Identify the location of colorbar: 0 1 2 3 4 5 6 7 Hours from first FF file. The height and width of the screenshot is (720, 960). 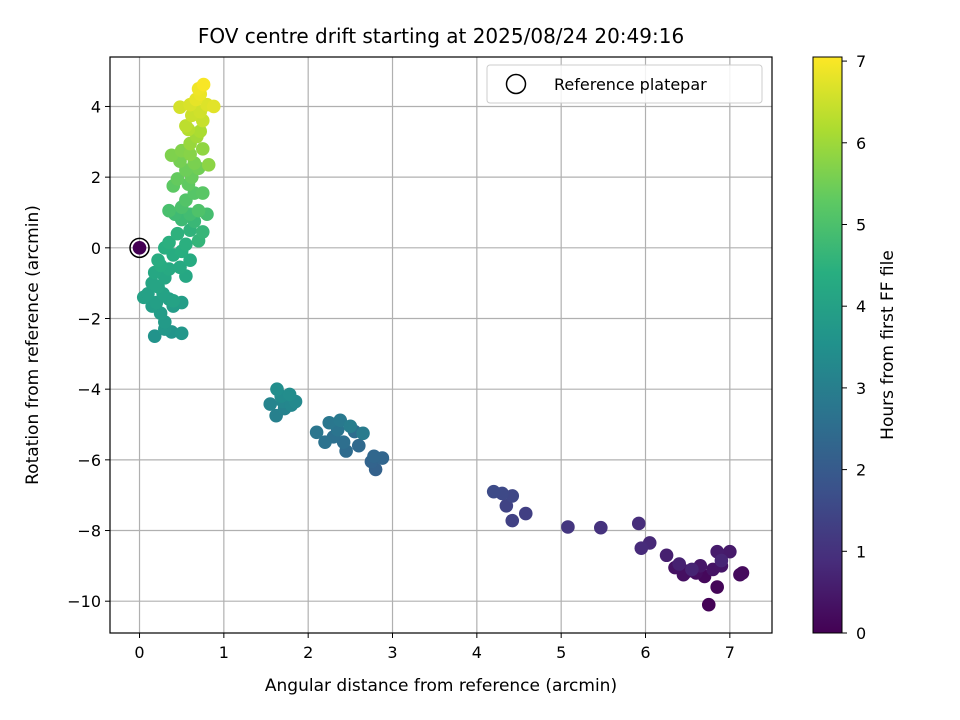
(855, 347).